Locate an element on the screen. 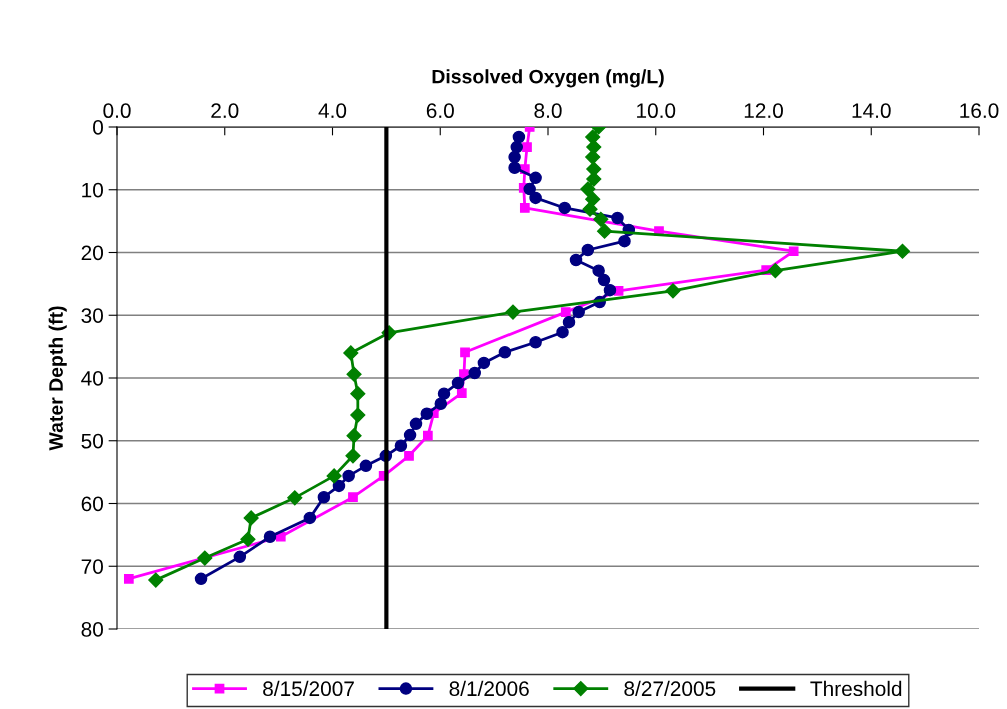  y-tick-label: 50 is located at coordinates (92, 441).